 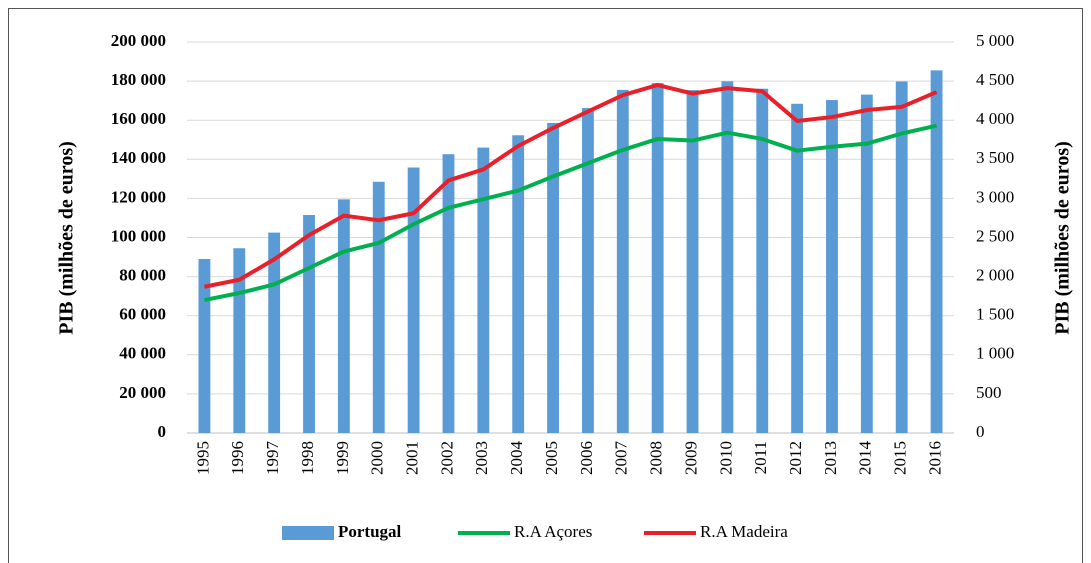 I want to click on x-tick-label: 2014, so click(x=865, y=458).